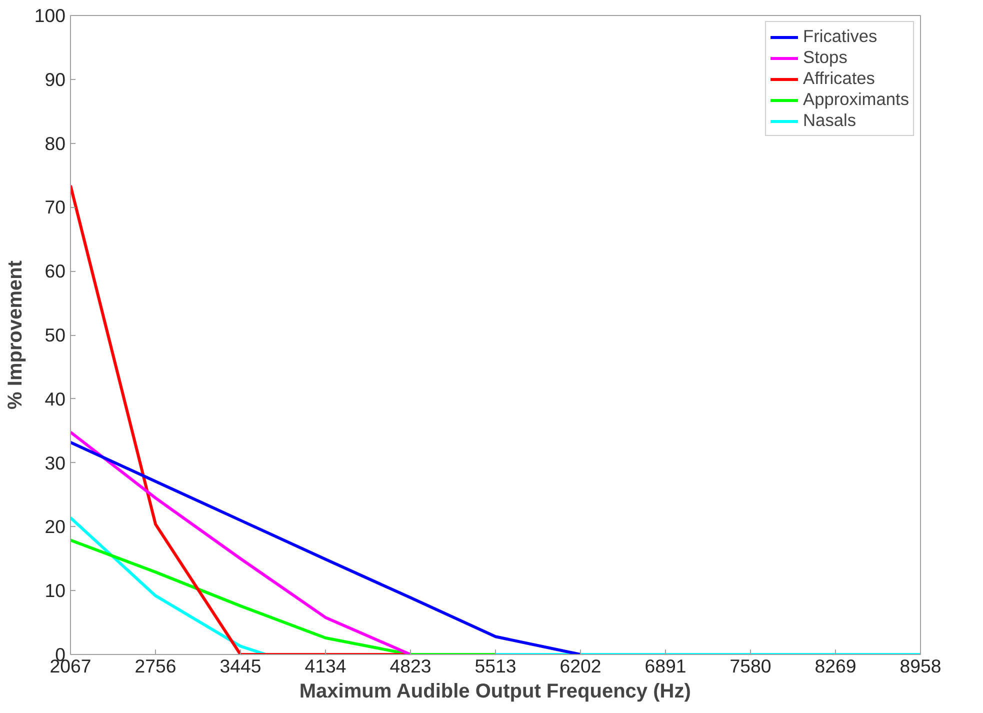 This screenshot has width=983, height=713. What do you see at coordinates (411, 666) in the screenshot?
I see `x-tick-label: 4823` at bounding box center [411, 666].